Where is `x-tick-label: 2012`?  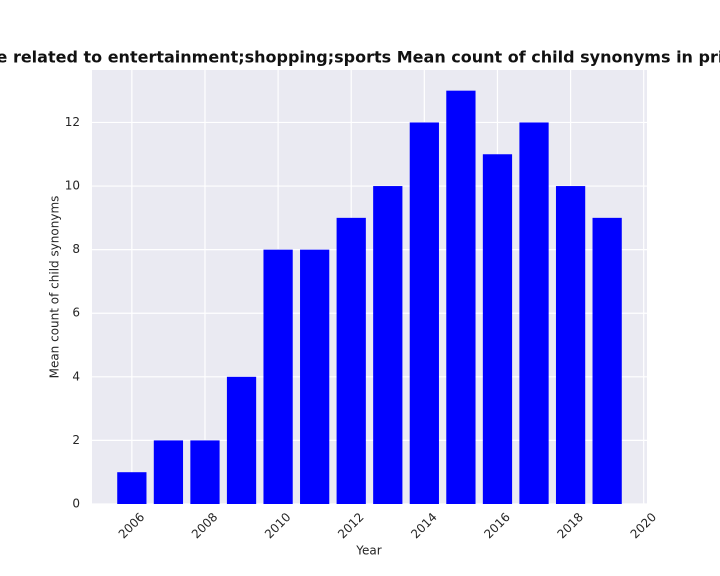 x-tick-label: 2012 is located at coordinates (350, 525).